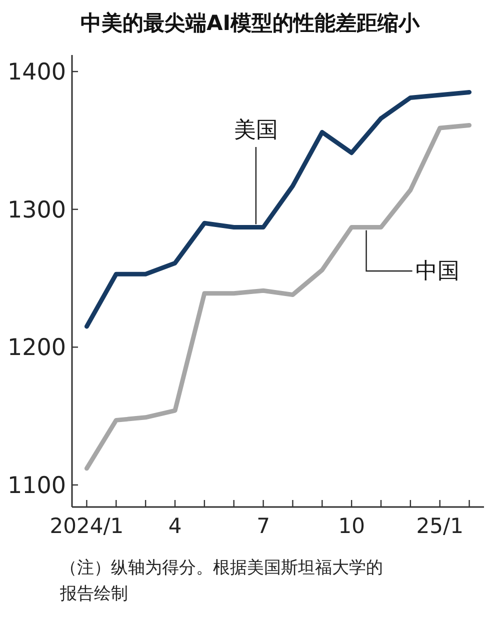 The height and width of the screenshot is (634, 500). I want to click on x-tick-label: 2024/1, so click(87, 526).